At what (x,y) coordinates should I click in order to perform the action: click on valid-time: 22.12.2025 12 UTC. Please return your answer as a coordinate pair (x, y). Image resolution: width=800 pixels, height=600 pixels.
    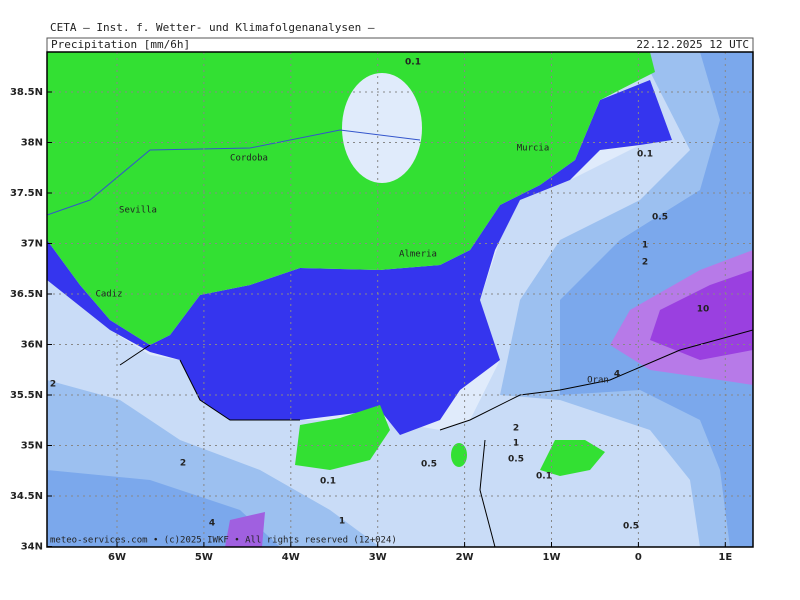
    Looking at the image, I should click on (692, 44).